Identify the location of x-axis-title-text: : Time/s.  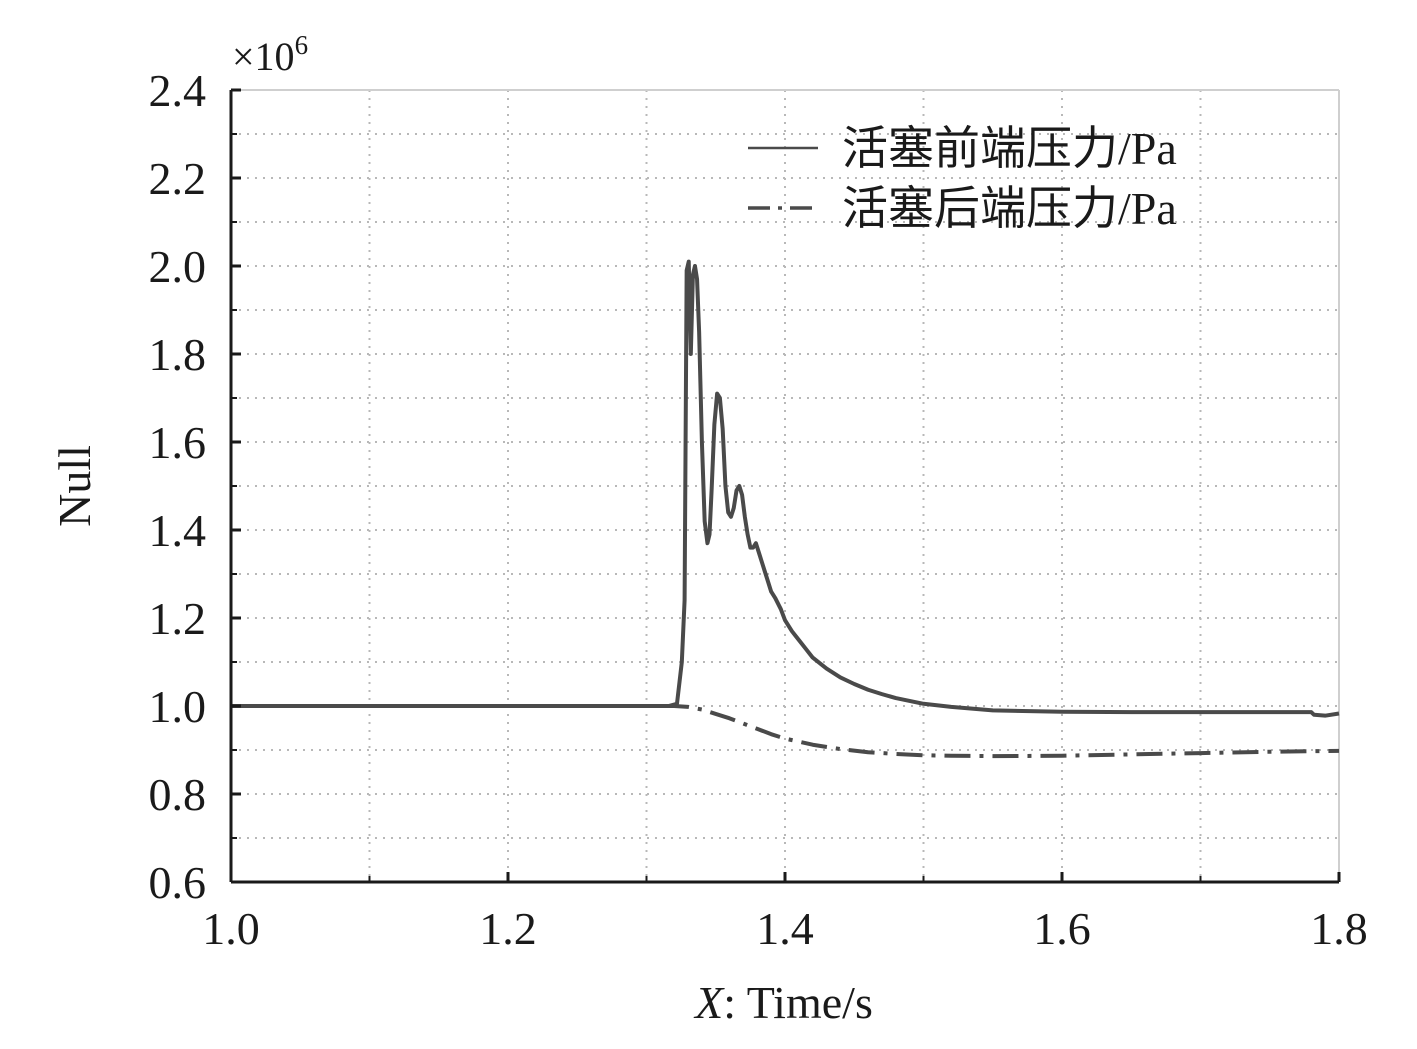
(798, 1002).